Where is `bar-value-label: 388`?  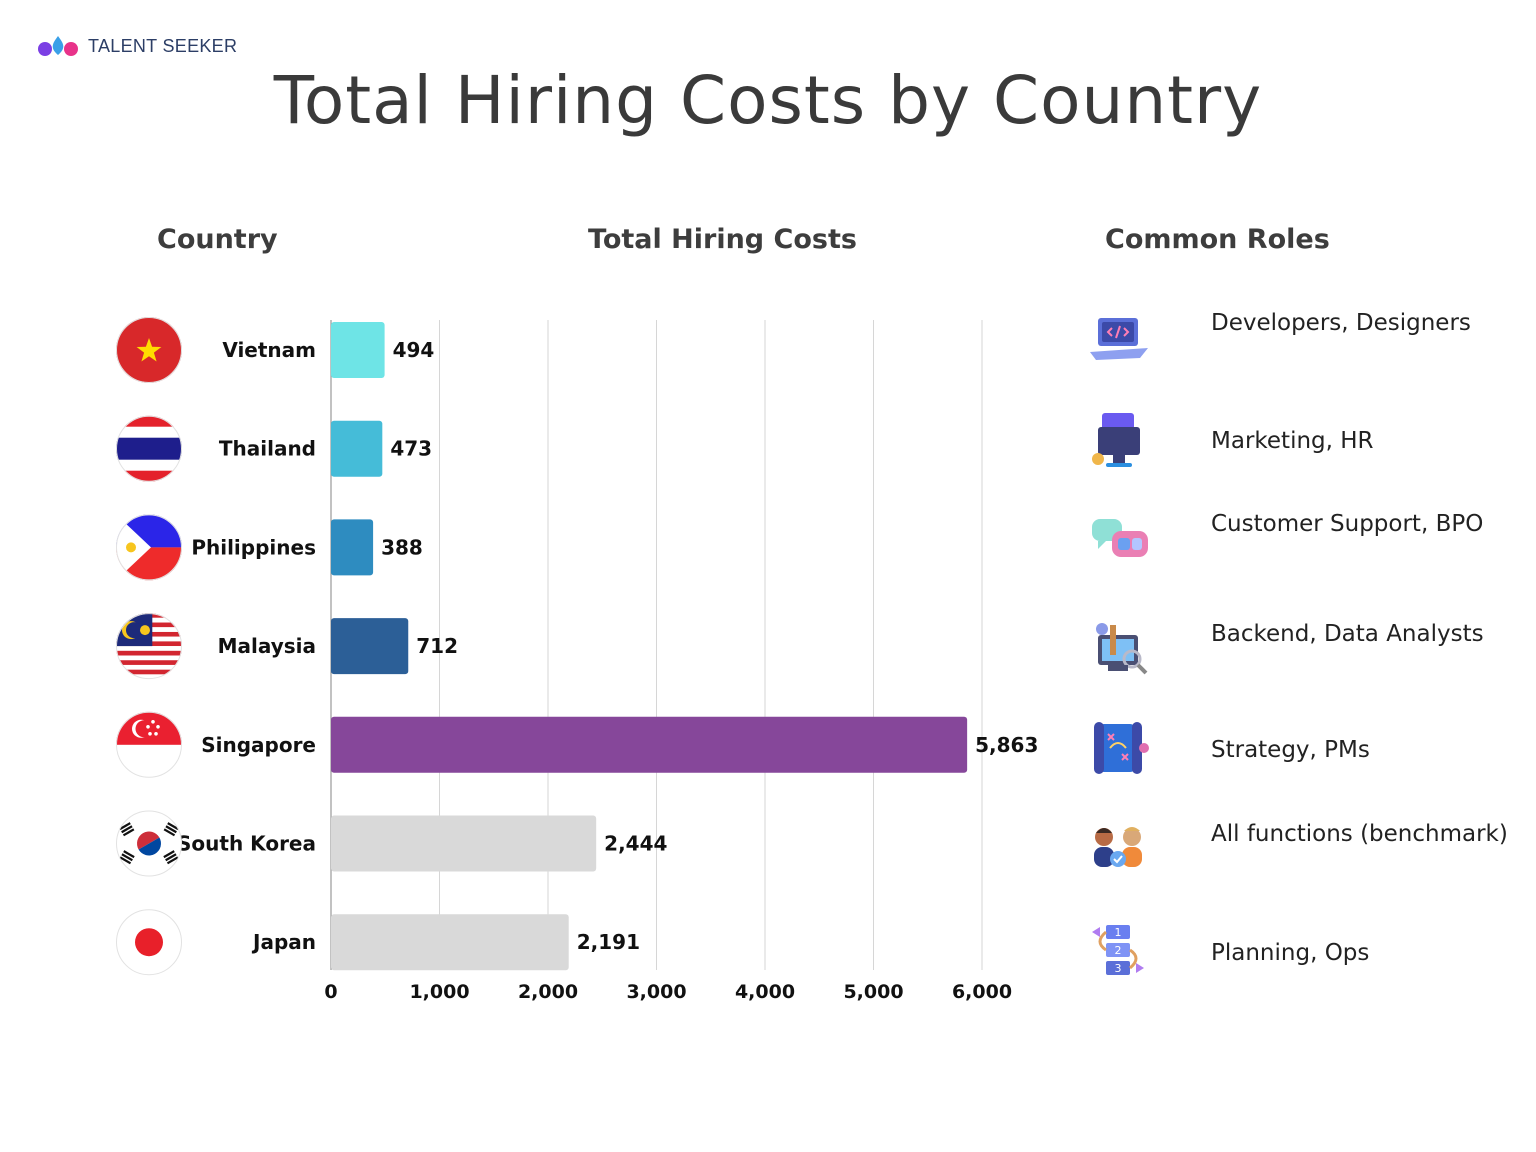
bar-value-label: 388 is located at coordinates (402, 547).